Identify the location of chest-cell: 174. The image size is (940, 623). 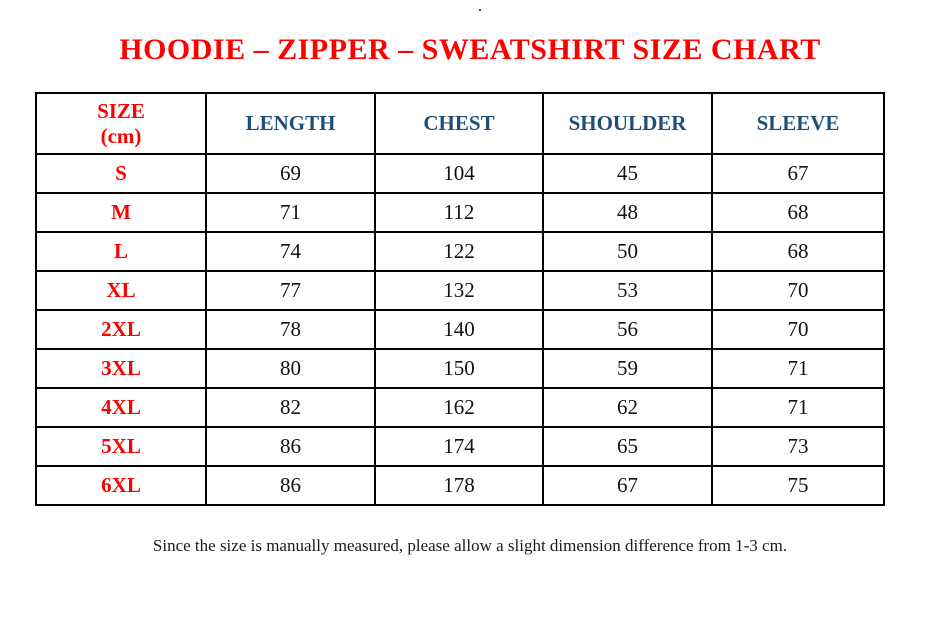
(459, 446).